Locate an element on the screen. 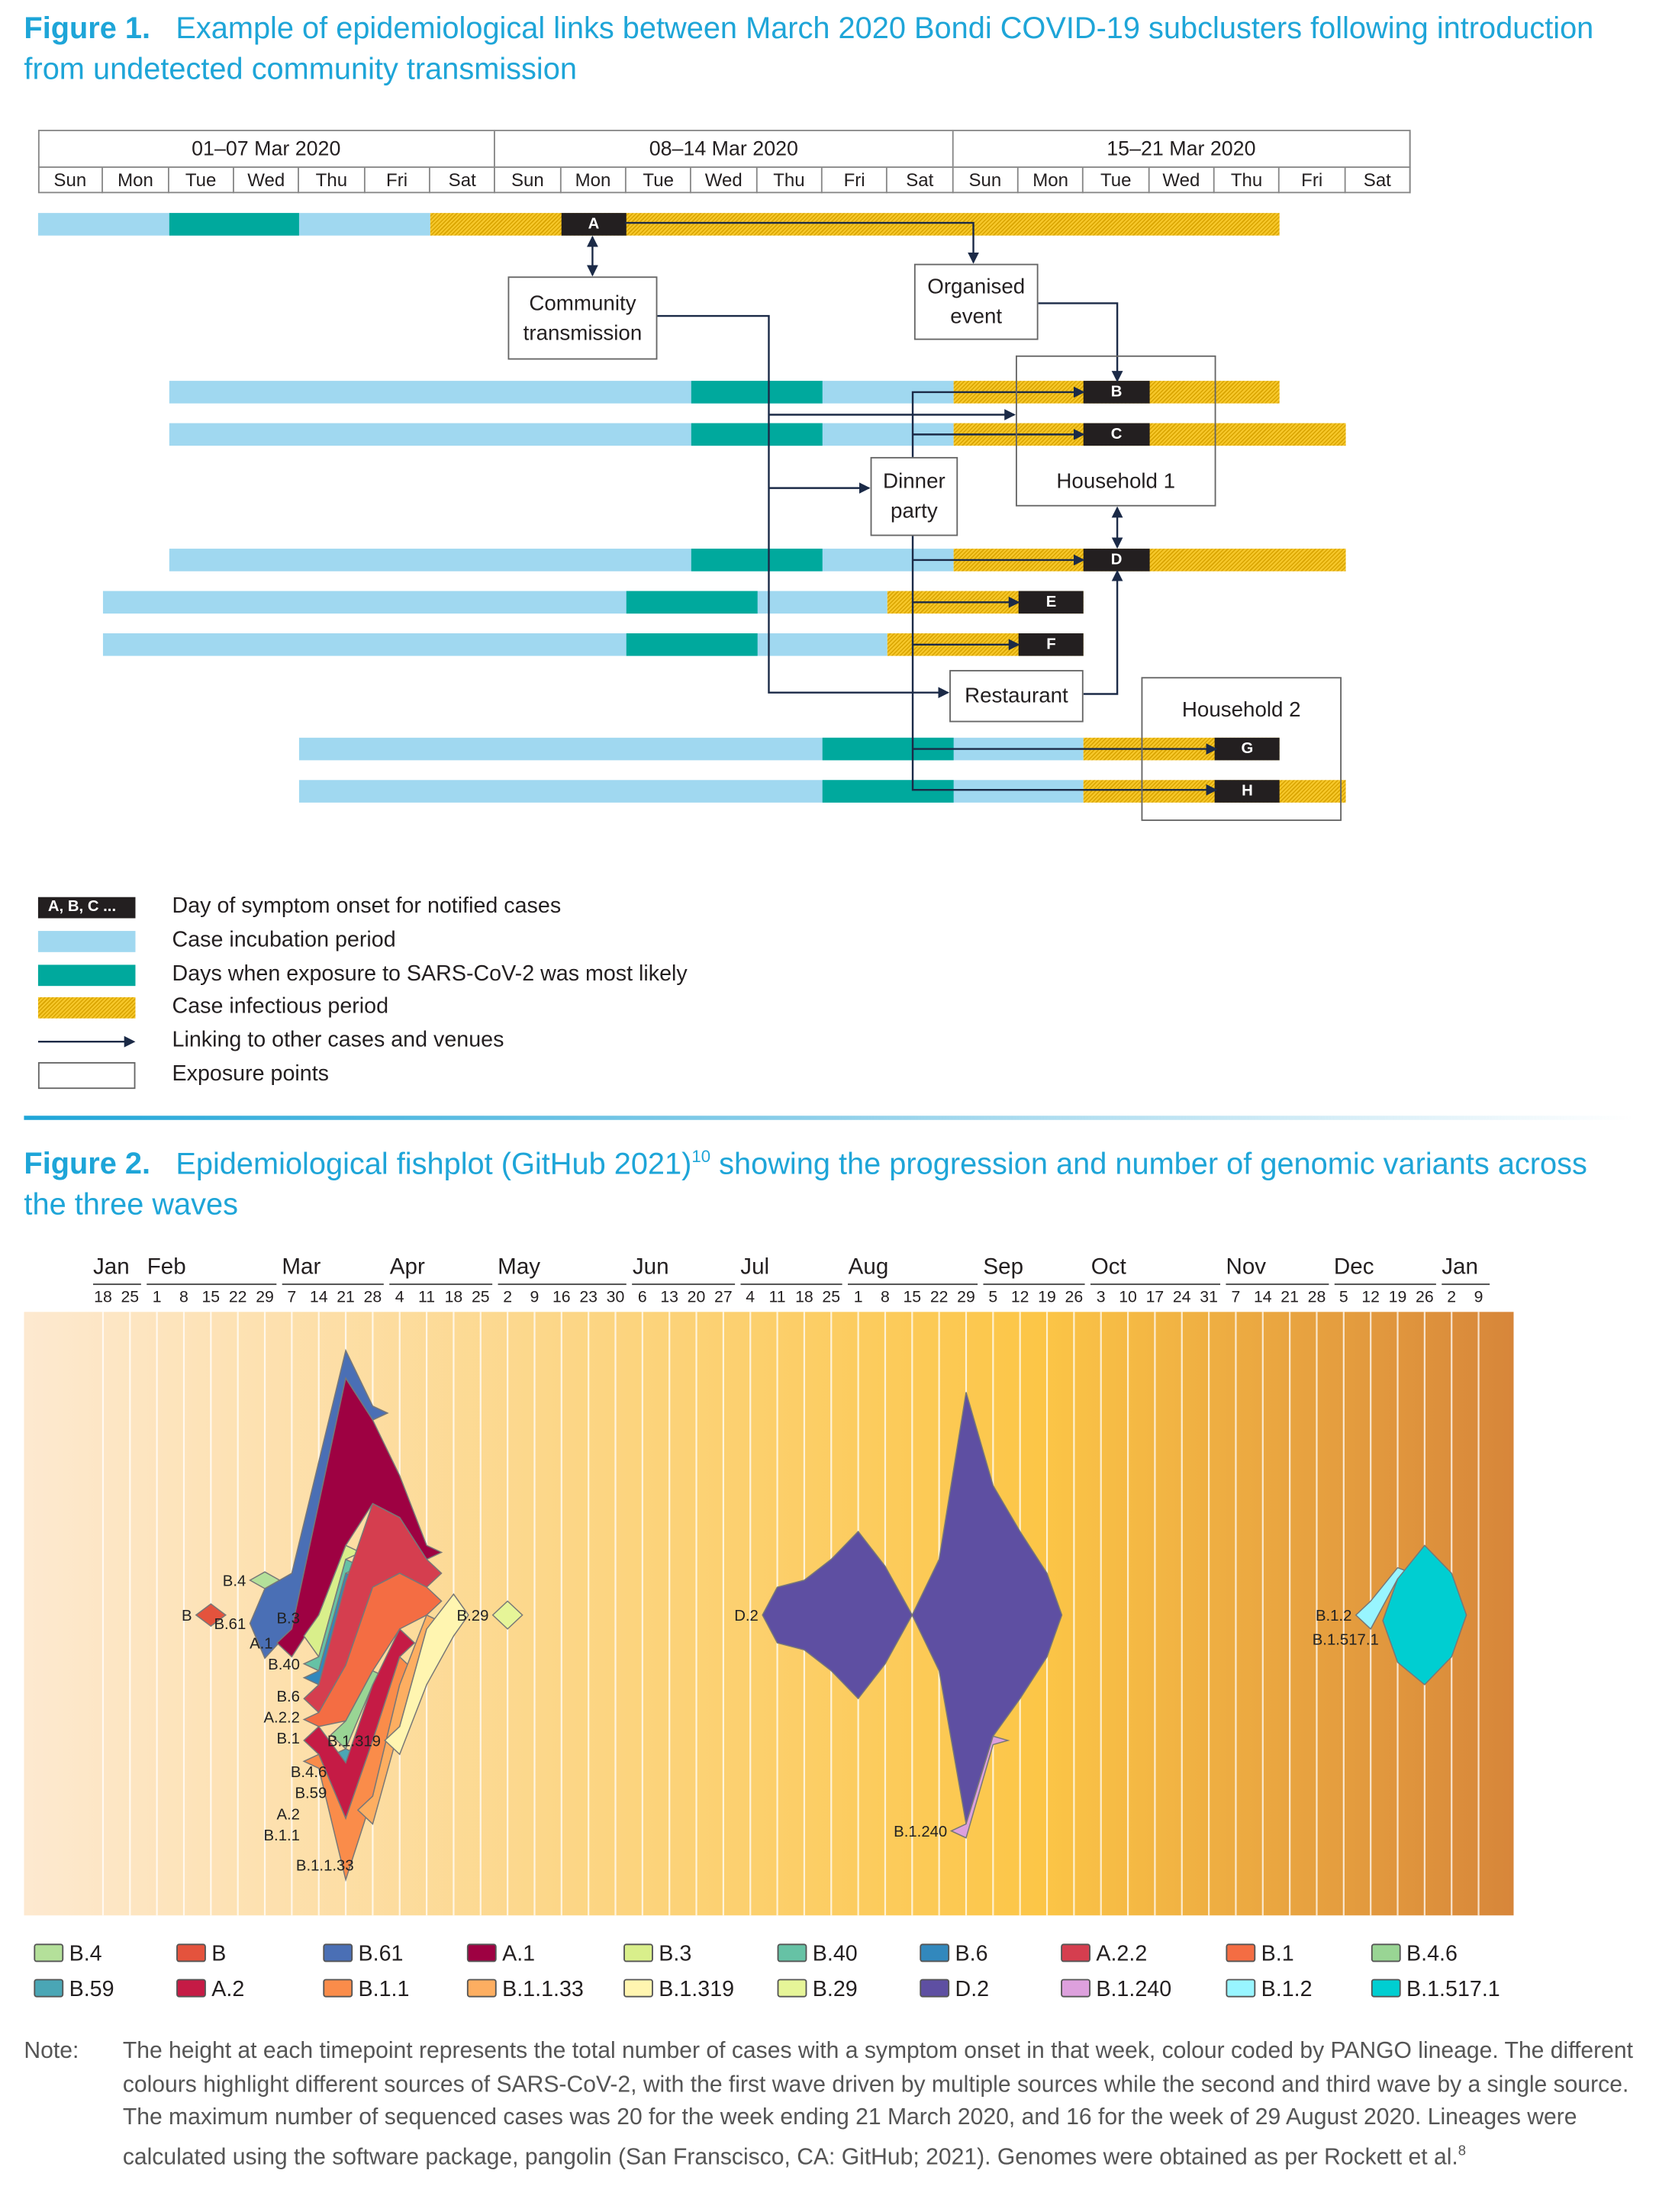 Image resolution: width=1659 pixels, height=2212 pixels. fish-label: B.1 is located at coordinates (288, 1739).